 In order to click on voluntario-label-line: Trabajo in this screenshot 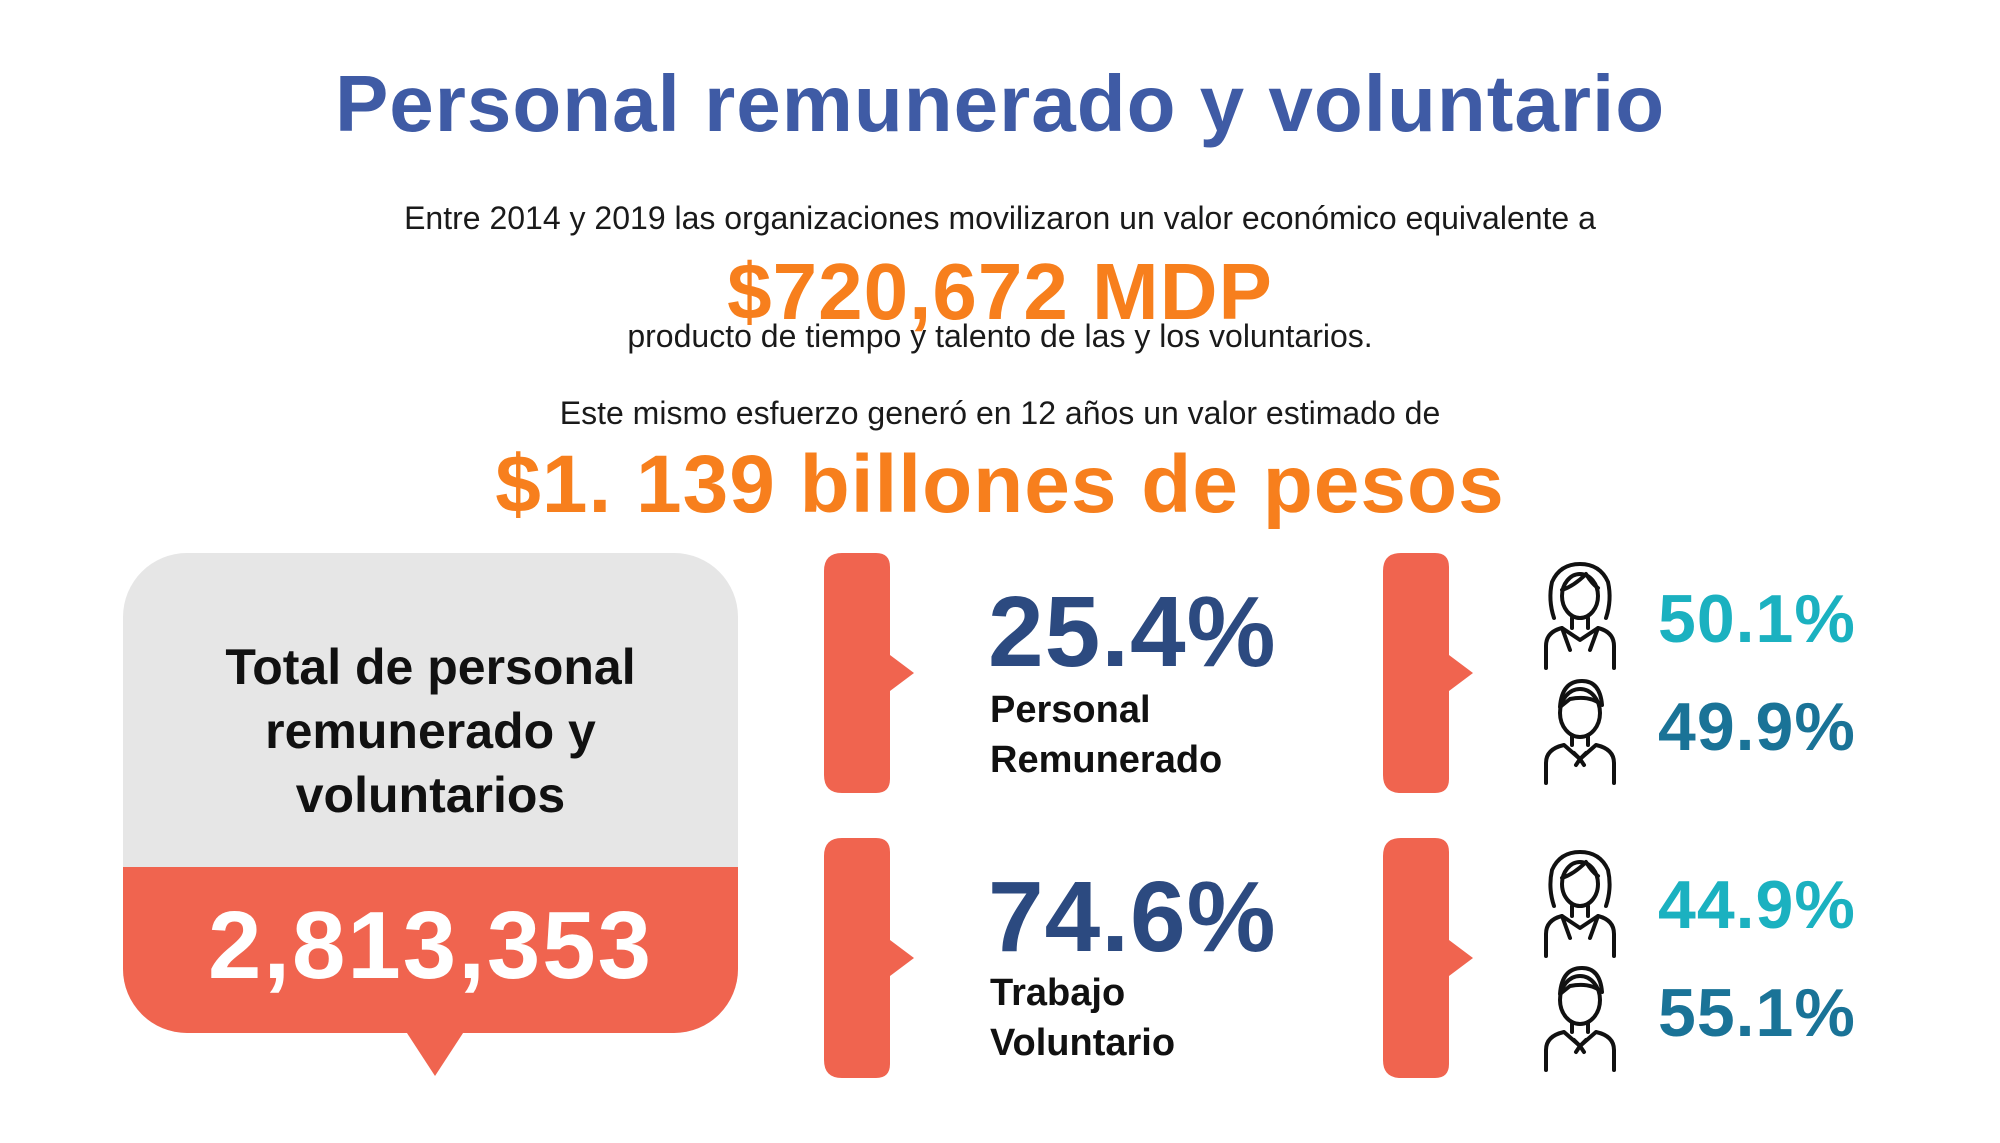, I will do `click(1058, 993)`.